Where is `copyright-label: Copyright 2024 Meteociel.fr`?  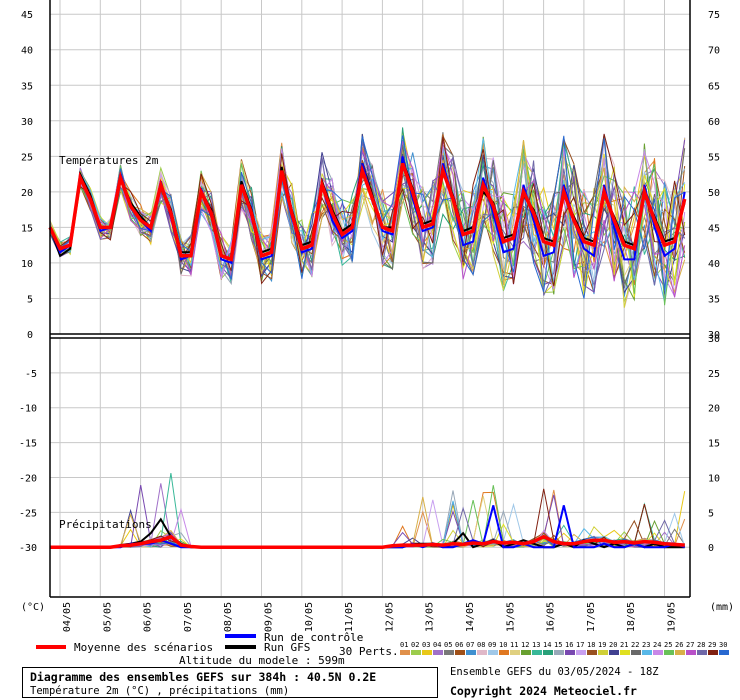
copyright-label: Copyright 2024 Meteociel.fr is located at coordinates (543, 691).